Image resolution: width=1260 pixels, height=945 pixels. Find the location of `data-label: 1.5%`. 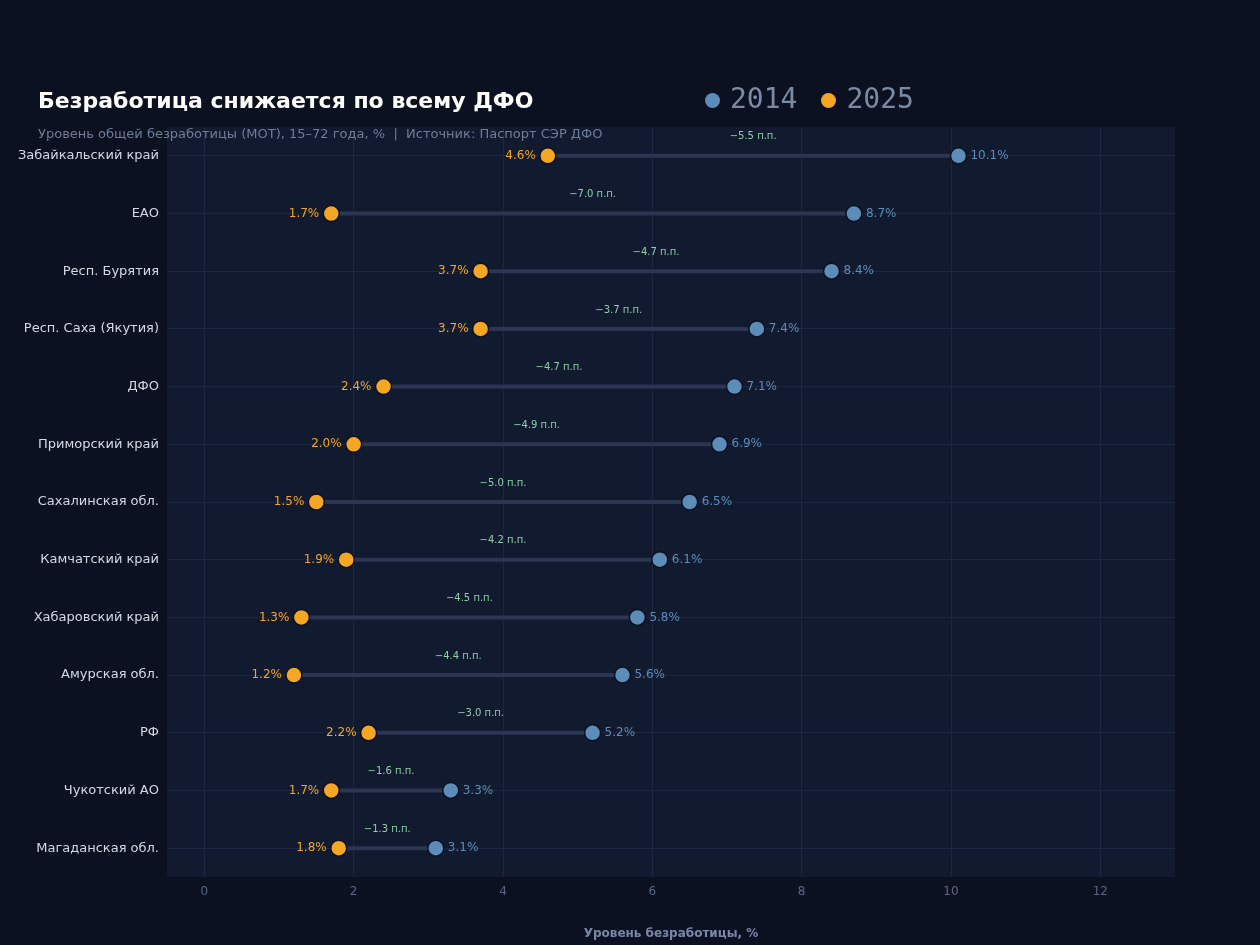

data-label: 1.5% is located at coordinates (289, 501).